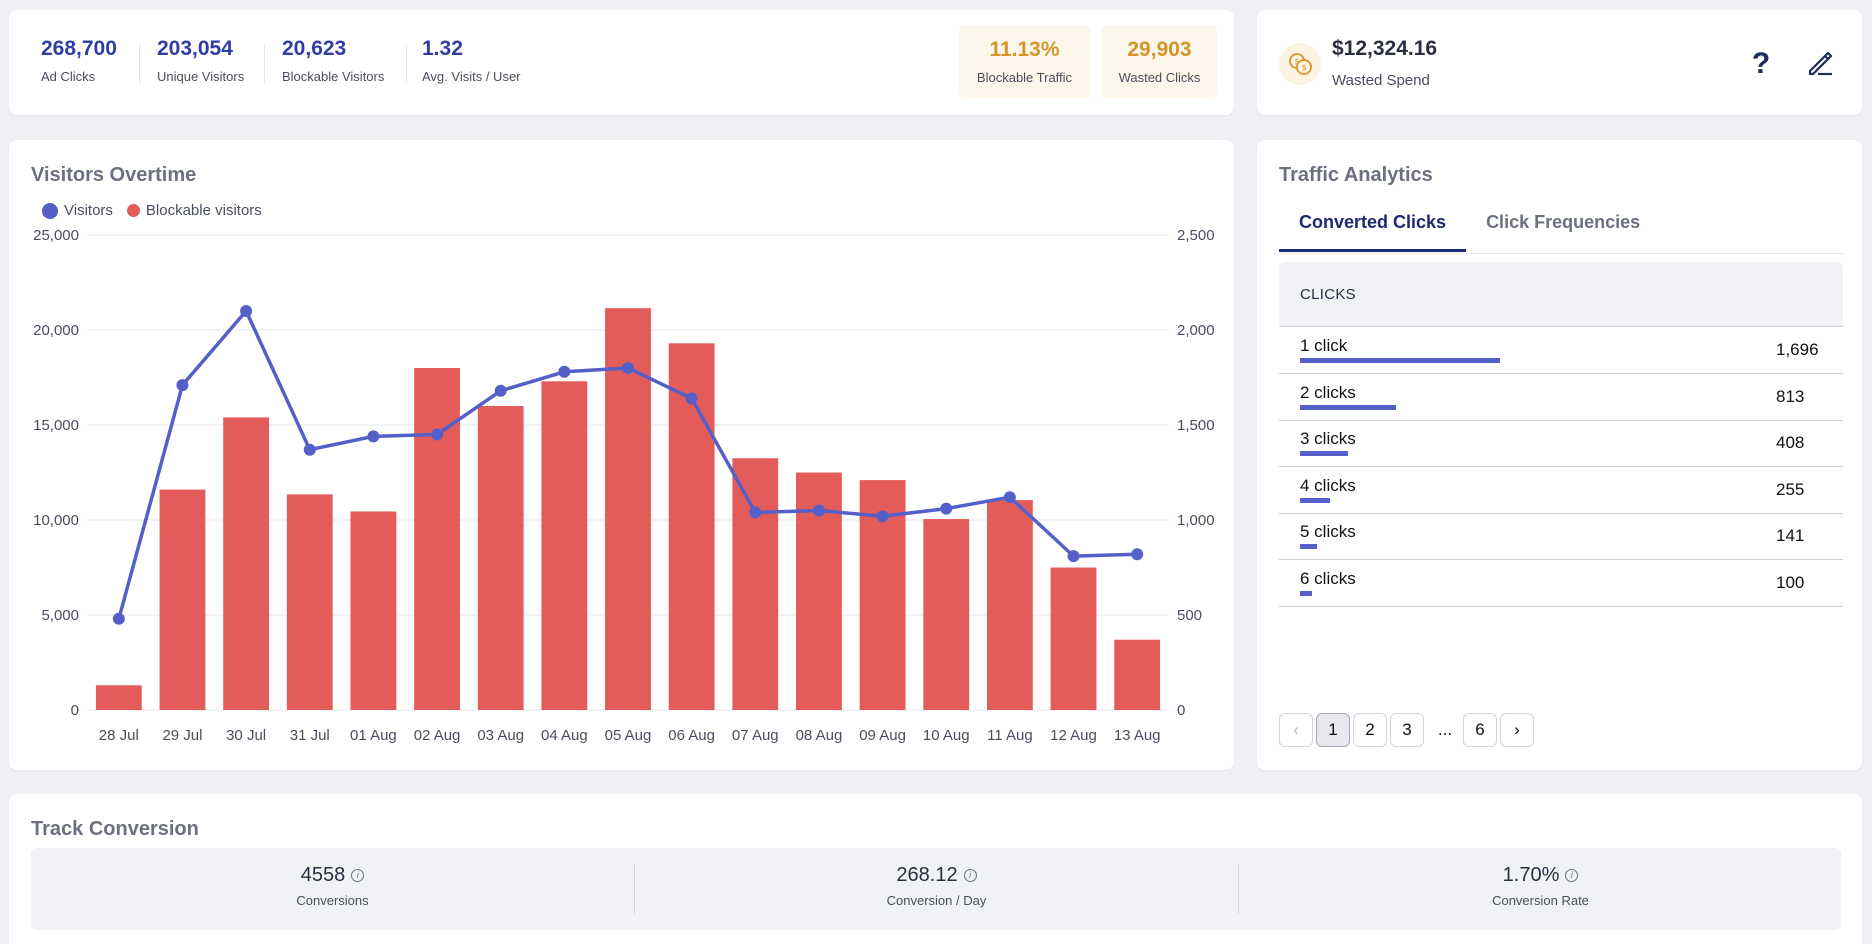 The width and height of the screenshot is (1872, 944). Describe the element at coordinates (1024, 49) in the screenshot. I see `warning-value: 11.13%` at that location.